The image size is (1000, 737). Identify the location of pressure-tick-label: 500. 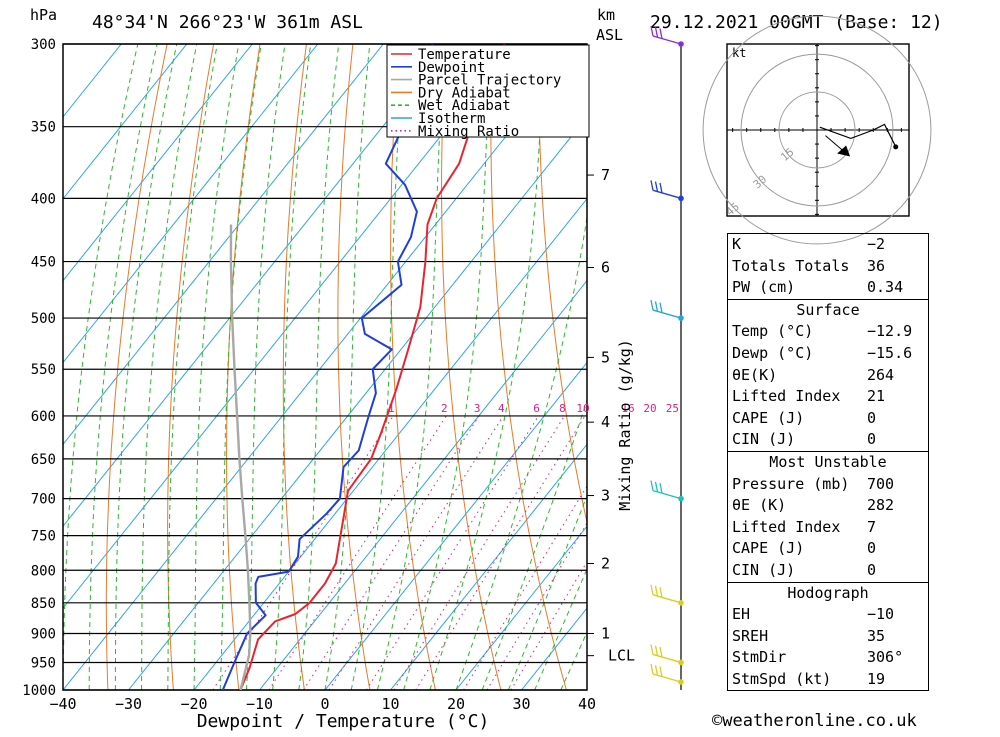
(43, 319).